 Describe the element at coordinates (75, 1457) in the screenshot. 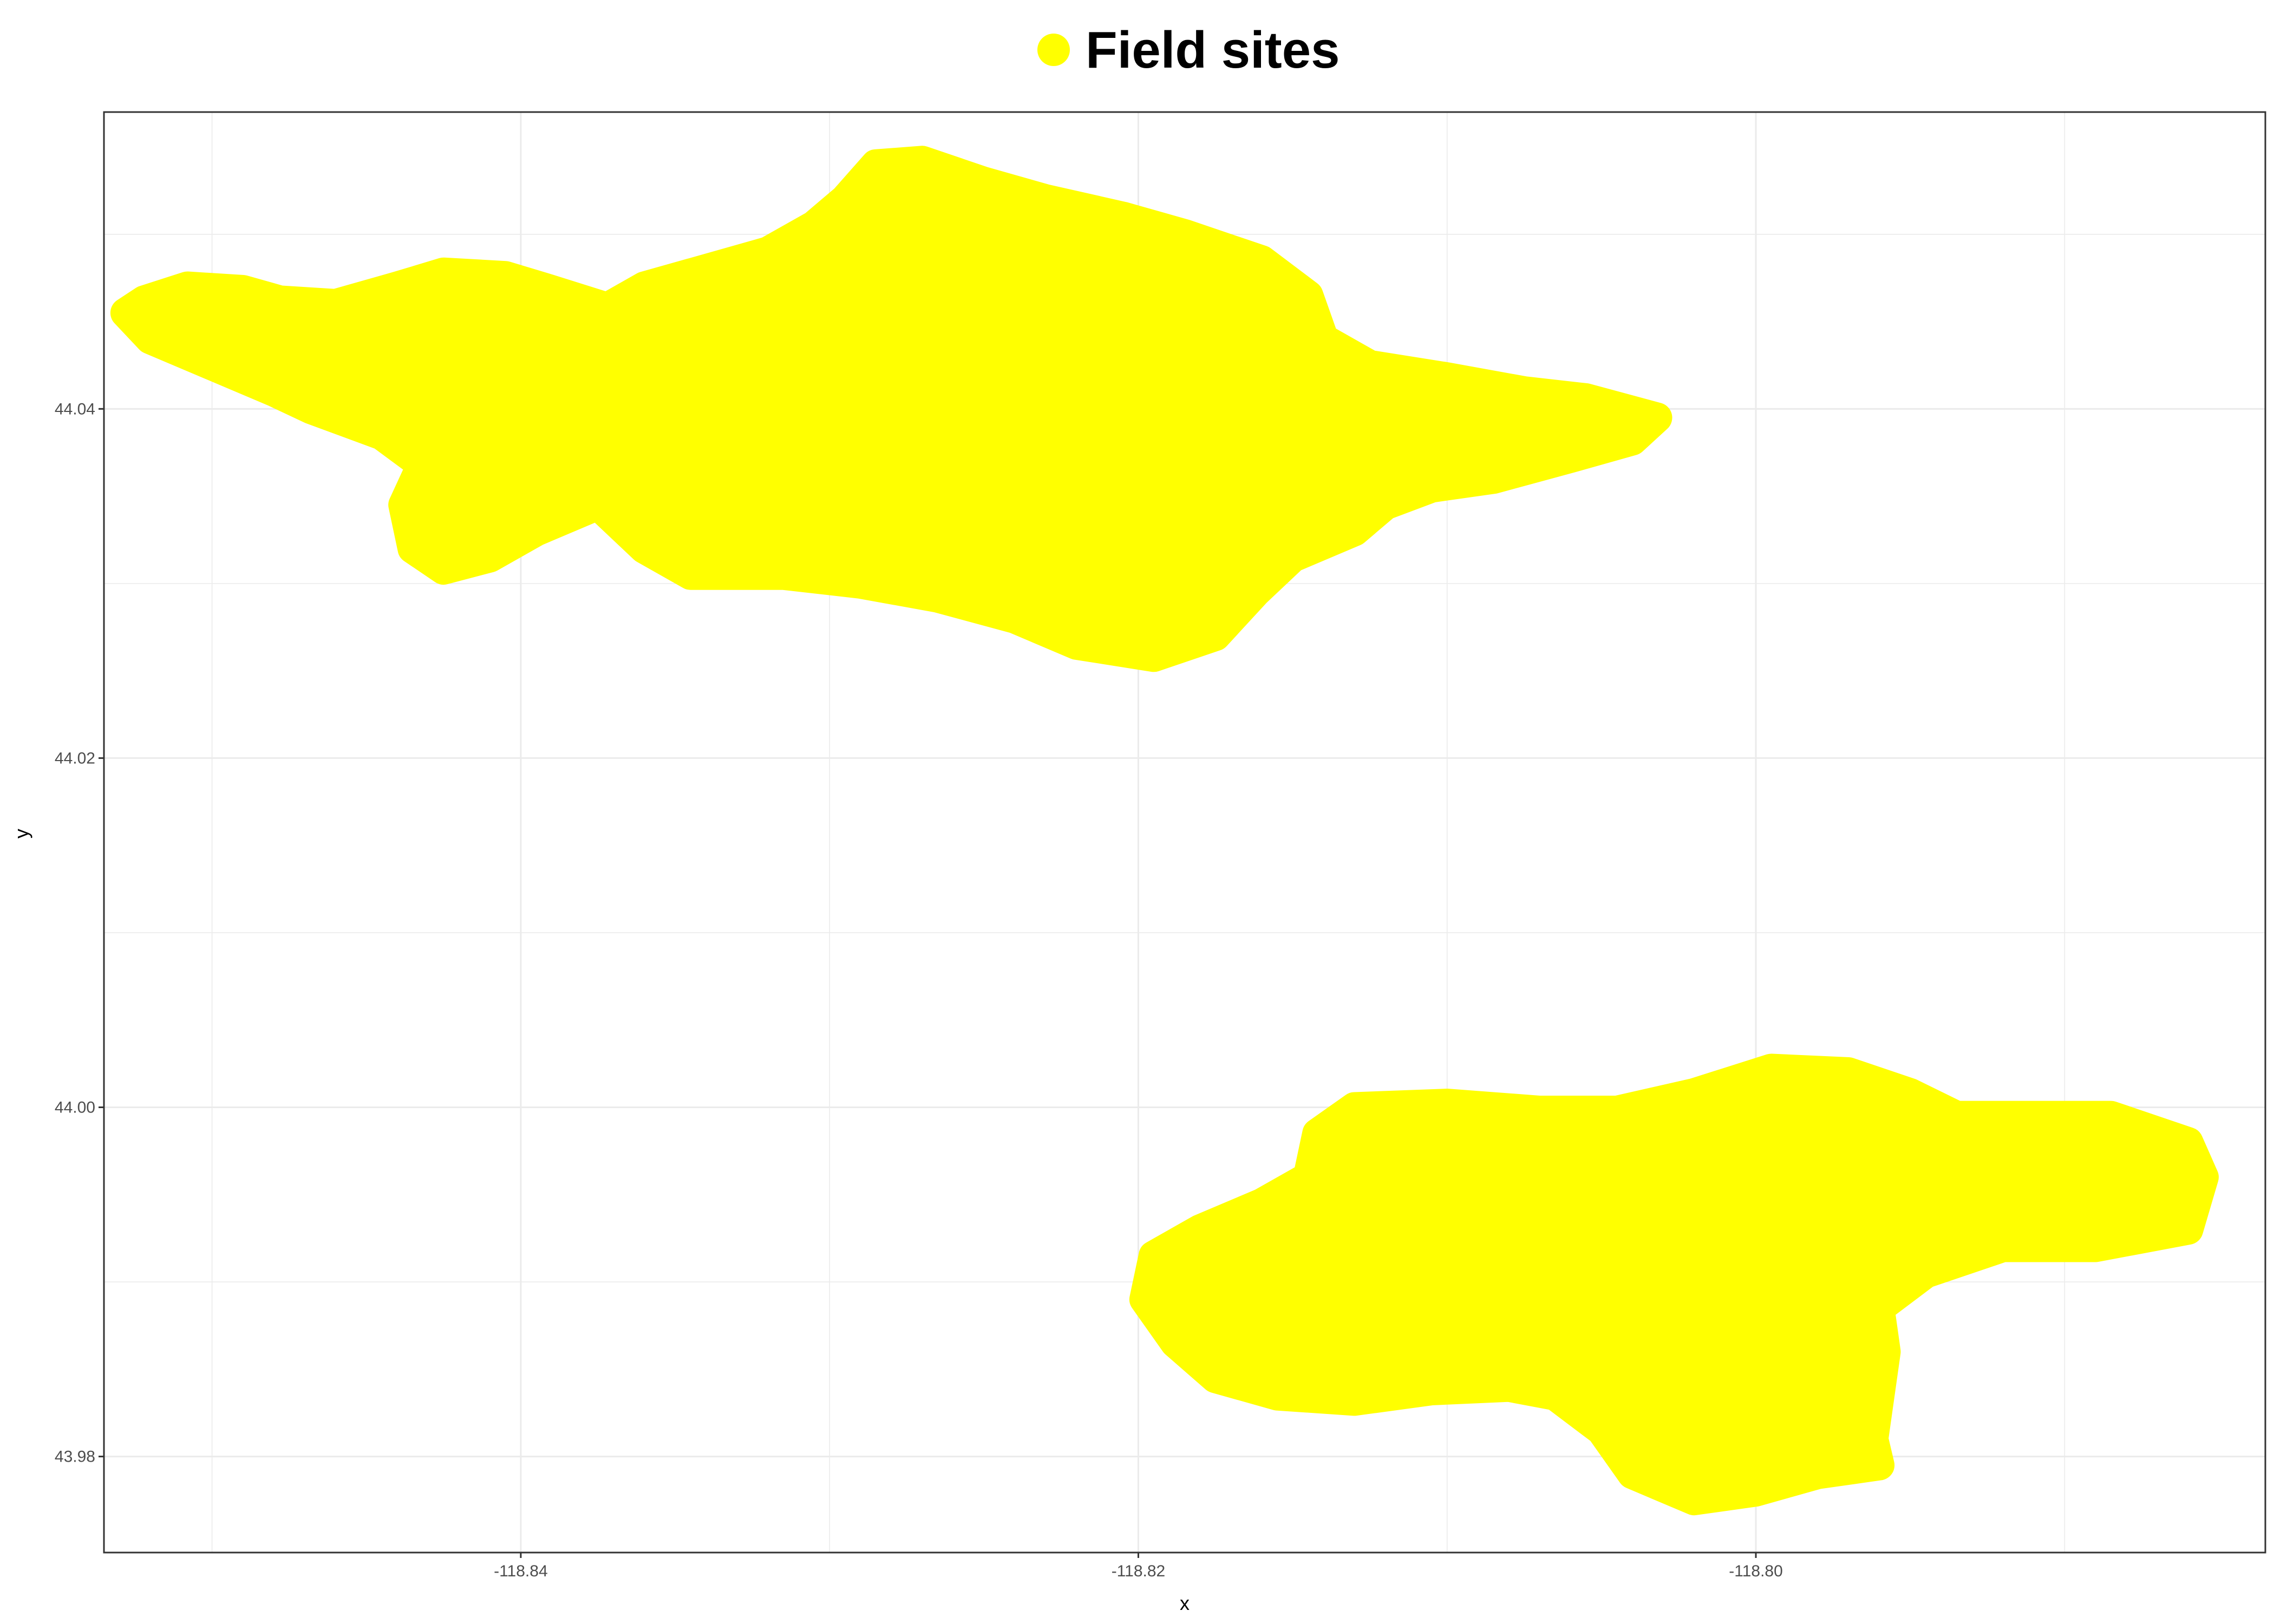

I see `y-tick-label: 43.98` at that location.